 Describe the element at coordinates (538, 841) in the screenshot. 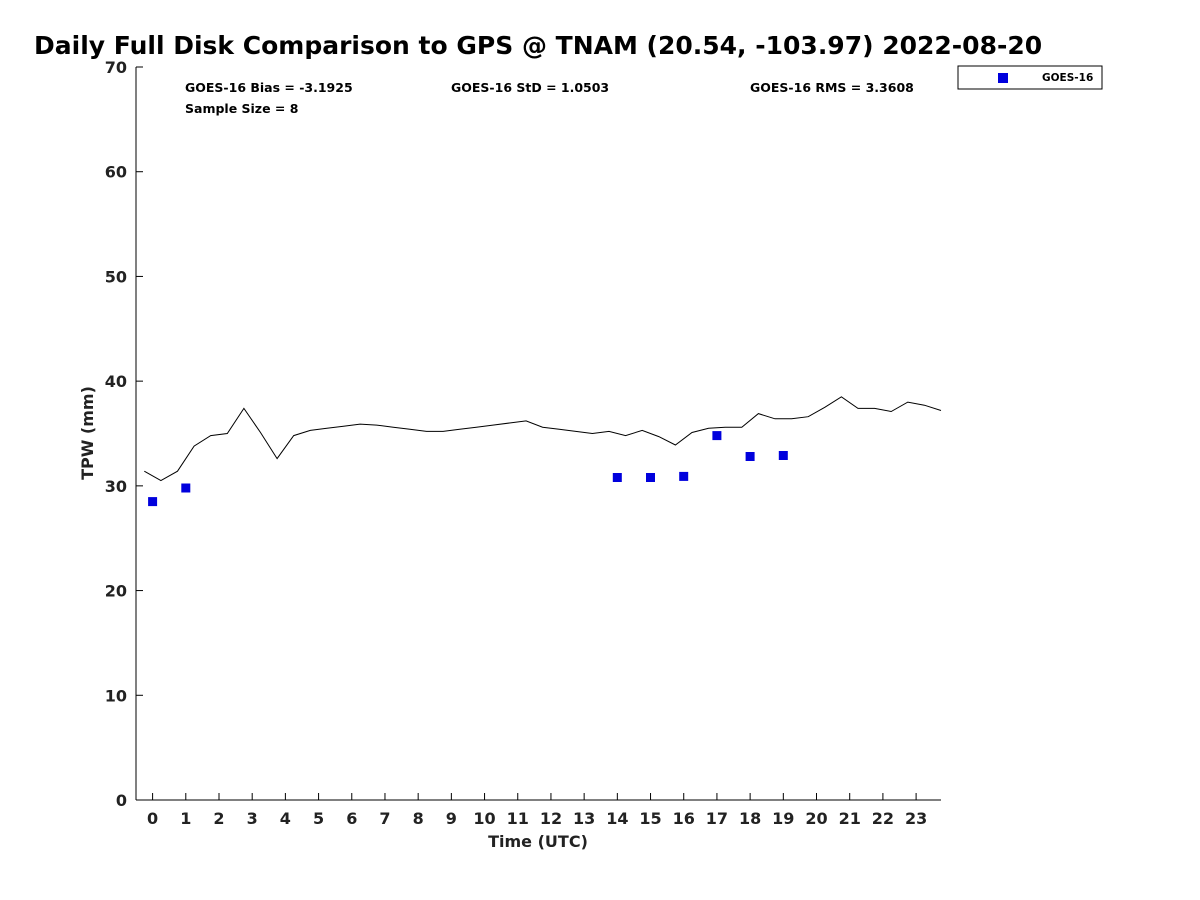

I see `x-axis-label: Time (UTC)` at that location.